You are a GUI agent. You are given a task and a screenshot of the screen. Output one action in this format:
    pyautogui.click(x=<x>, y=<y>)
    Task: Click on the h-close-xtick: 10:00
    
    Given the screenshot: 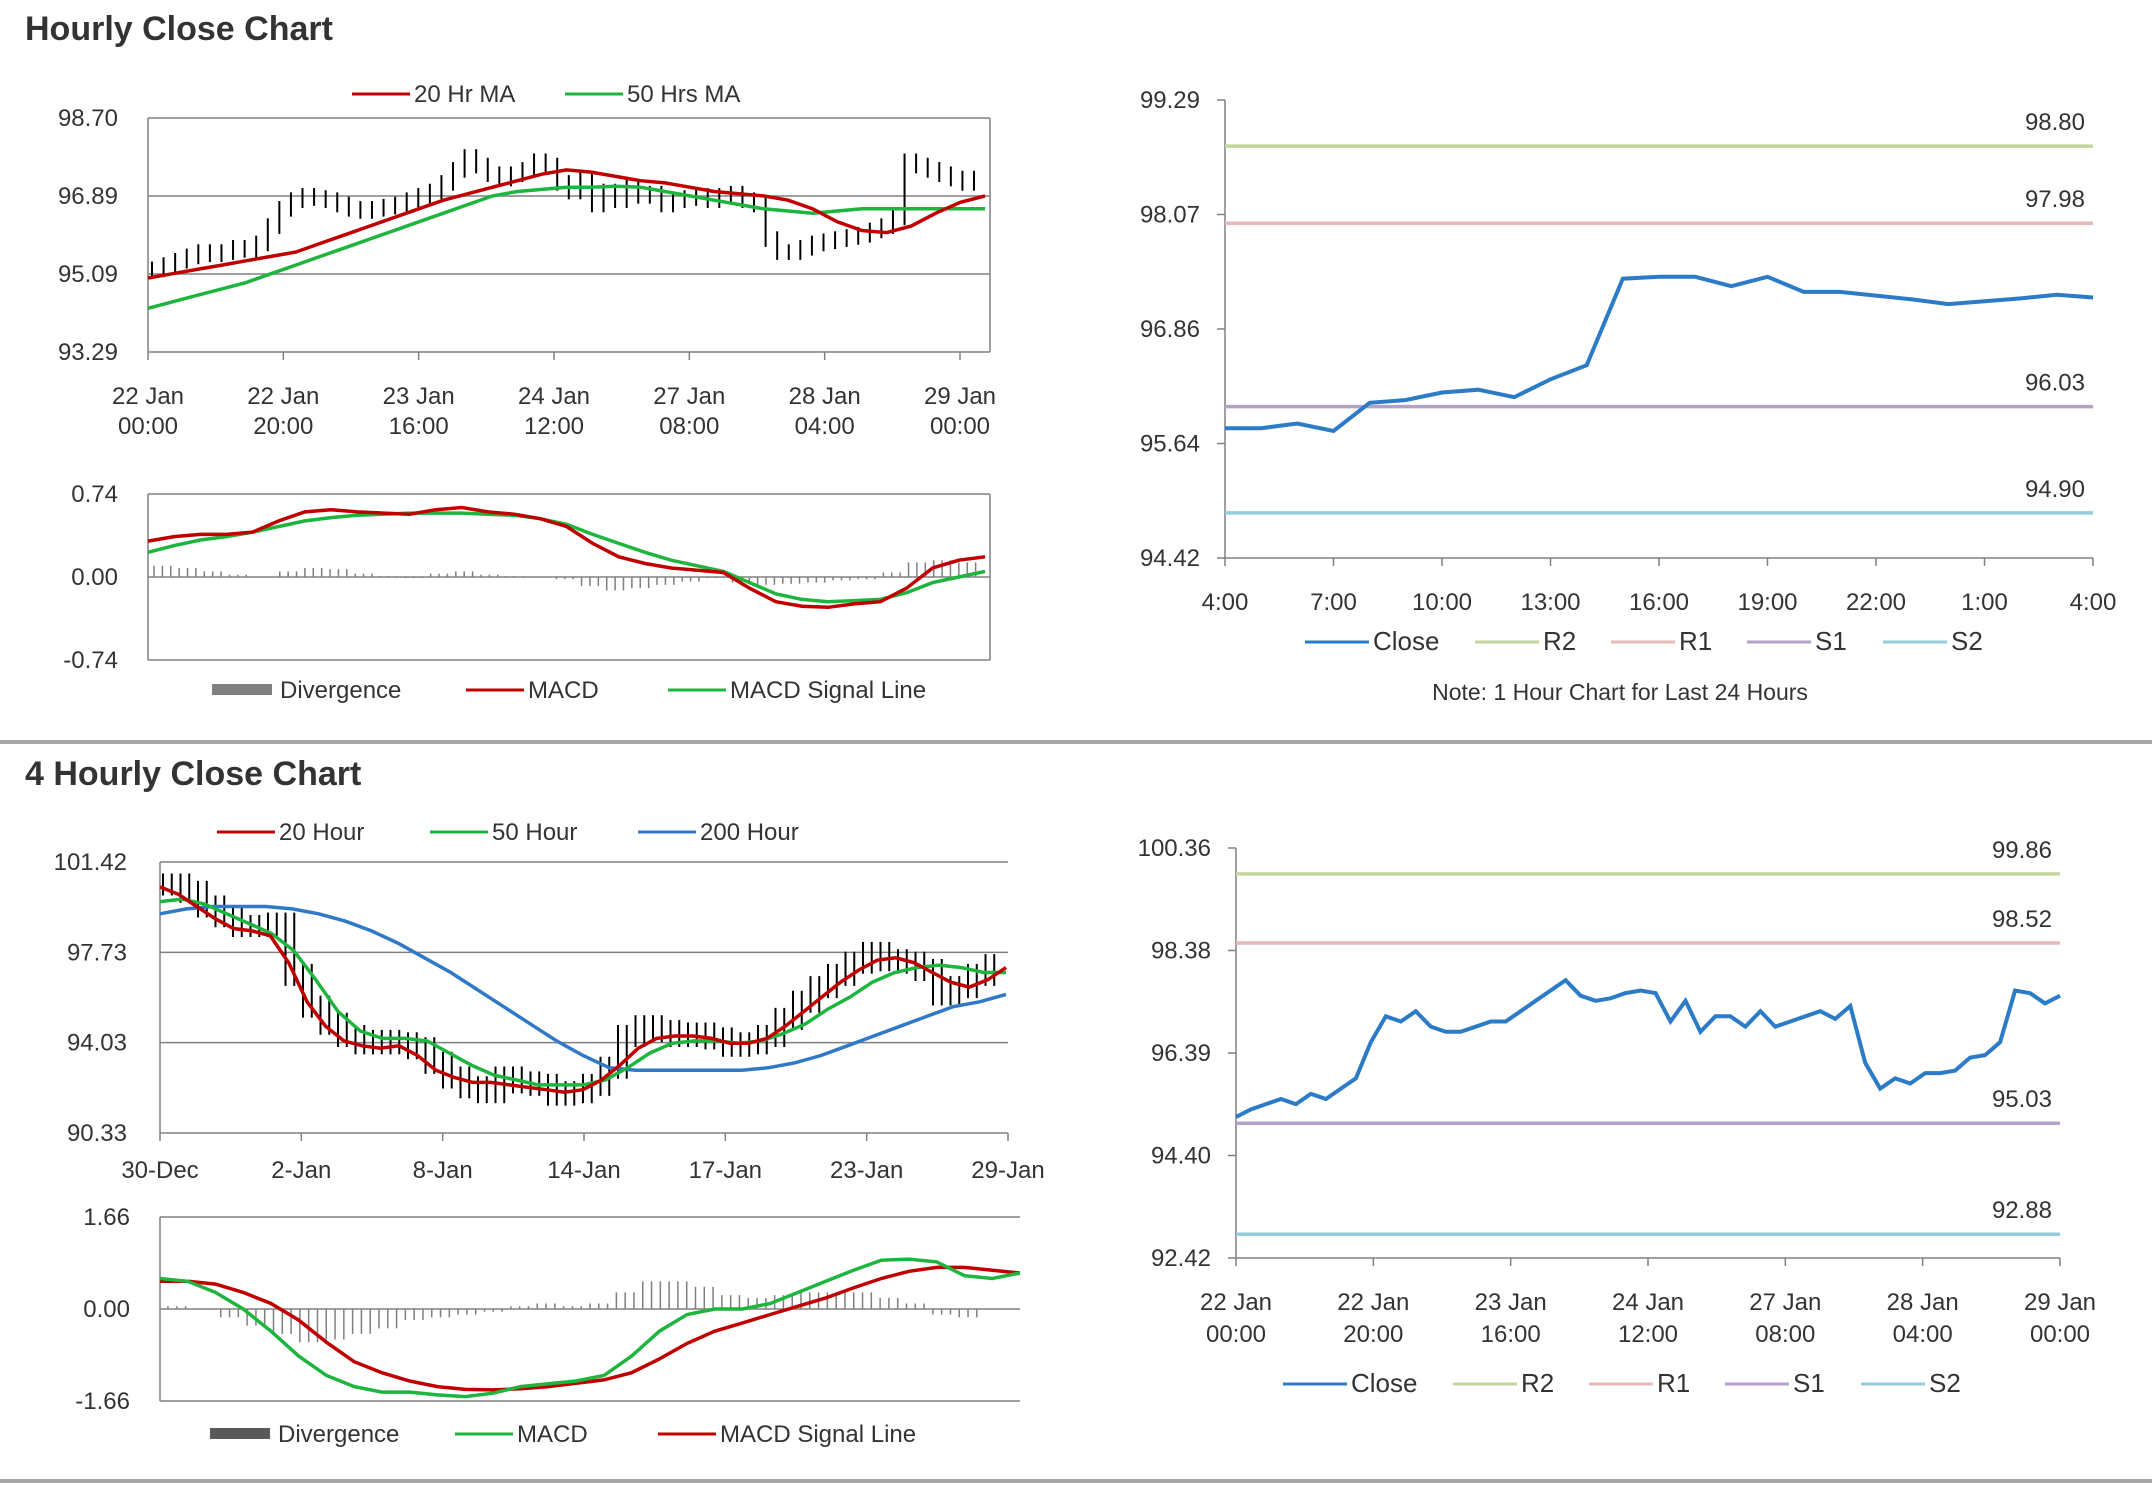 What is the action you would take?
    pyautogui.click(x=1442, y=602)
    